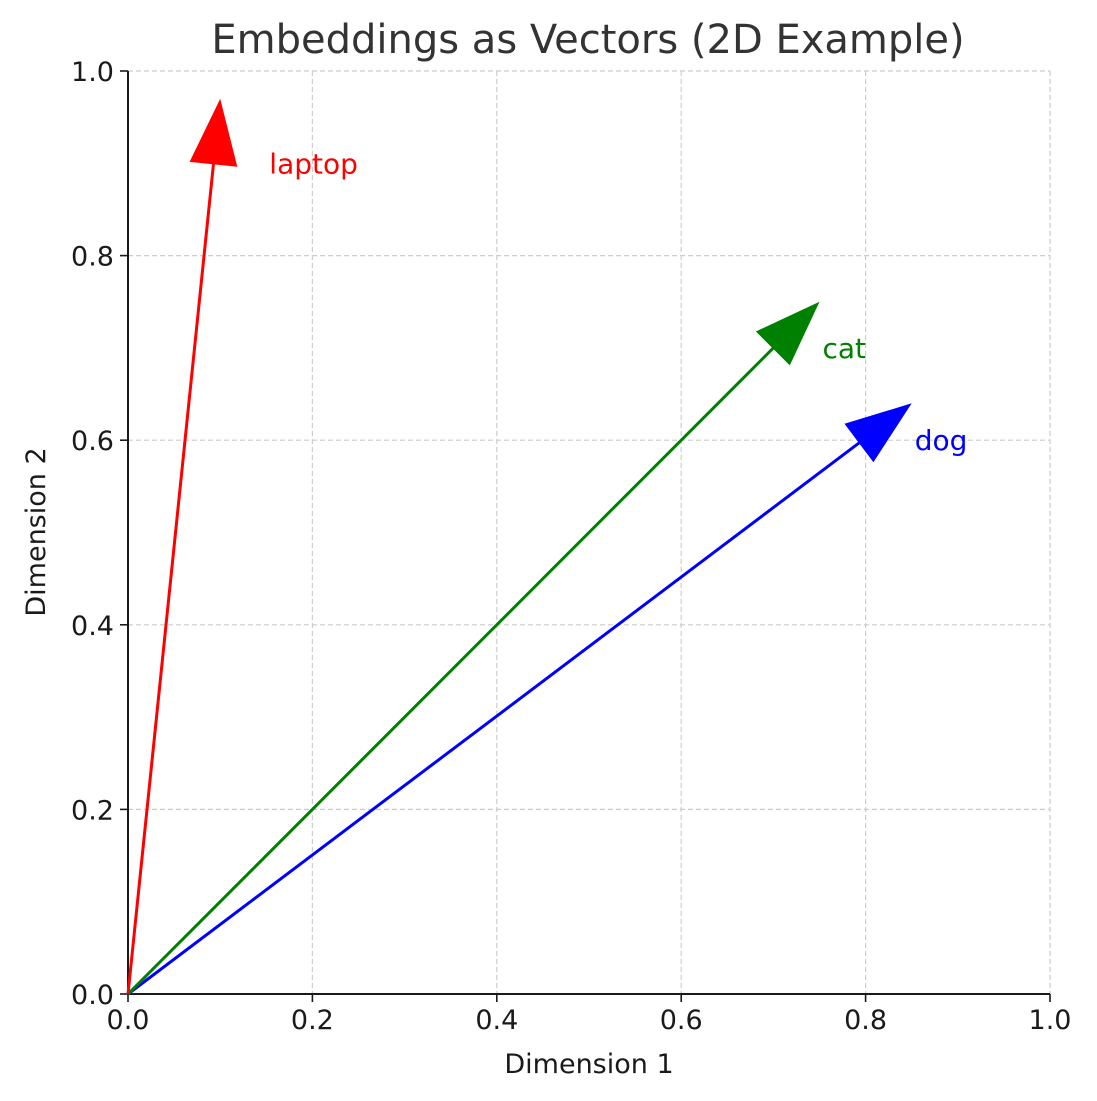 This screenshot has height=1101, width=1097. Describe the element at coordinates (92, 257) in the screenshot. I see `y-tick-label: 0.8` at that location.